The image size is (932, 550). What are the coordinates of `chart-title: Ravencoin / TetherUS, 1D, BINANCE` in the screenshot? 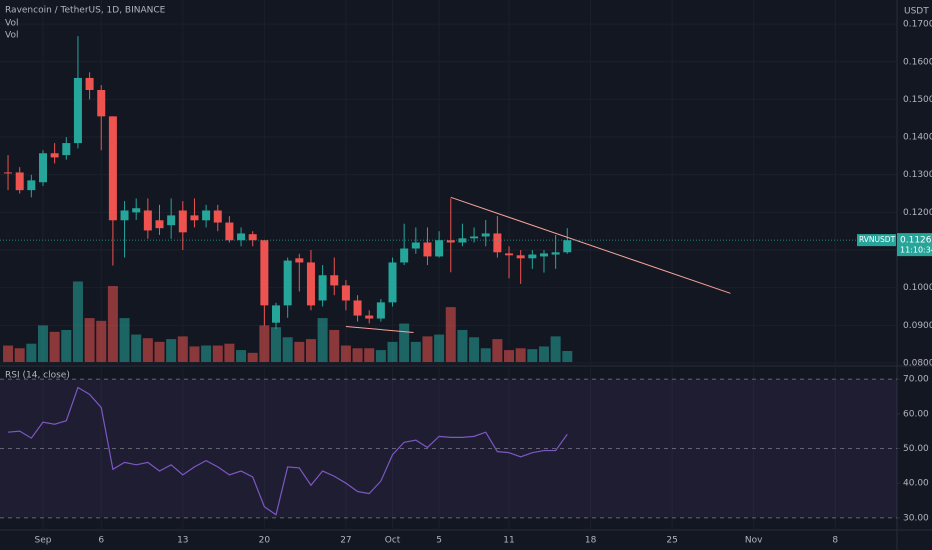 It's located at (85, 11).